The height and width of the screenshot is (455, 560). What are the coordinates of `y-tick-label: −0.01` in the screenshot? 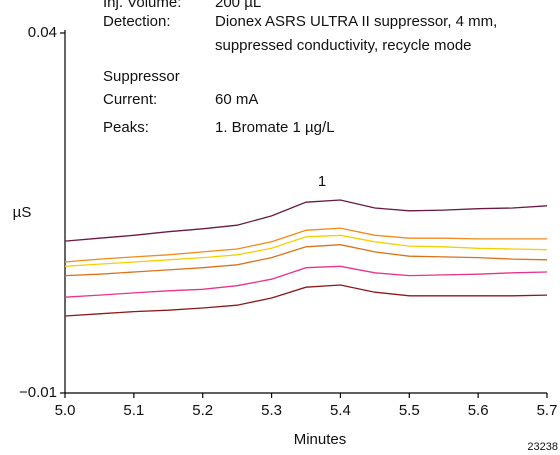 It's located at (38, 392).